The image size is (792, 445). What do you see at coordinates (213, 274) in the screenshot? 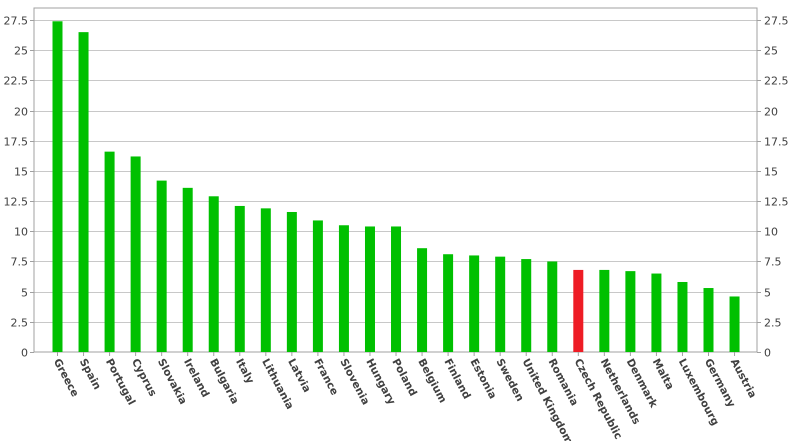
I see `bar-bulgaria` at bounding box center [213, 274].